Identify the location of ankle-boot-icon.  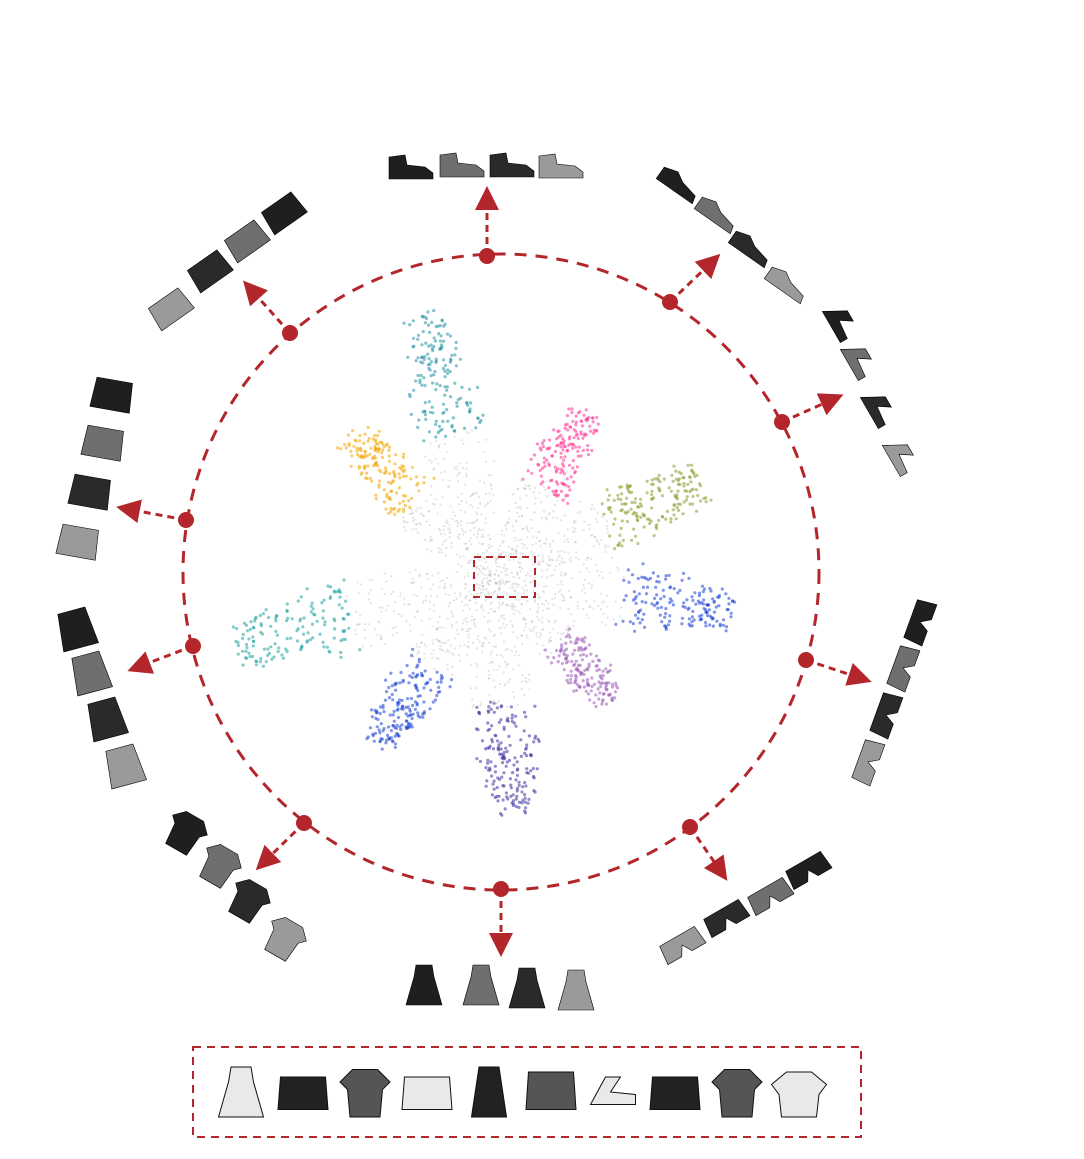
(512, 165).